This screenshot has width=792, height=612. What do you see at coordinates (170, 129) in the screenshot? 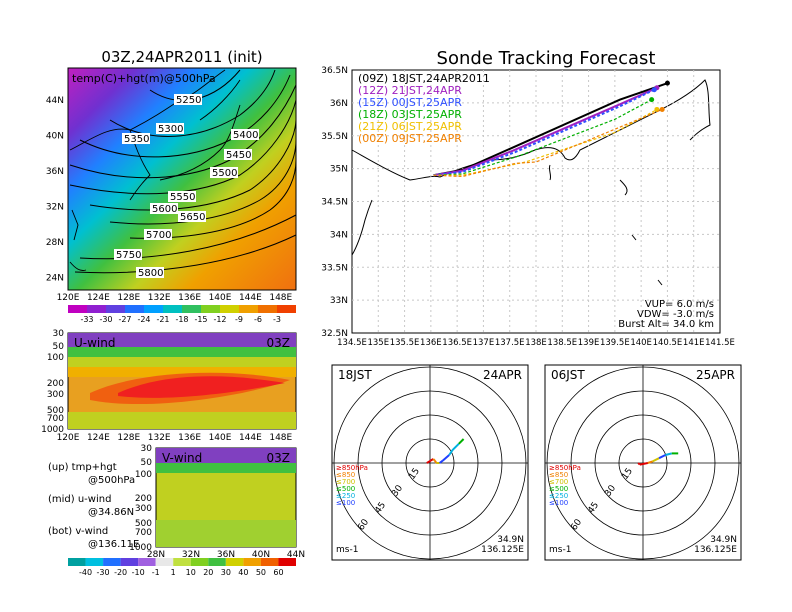
I see `contour-label: 5300` at bounding box center [170, 129].